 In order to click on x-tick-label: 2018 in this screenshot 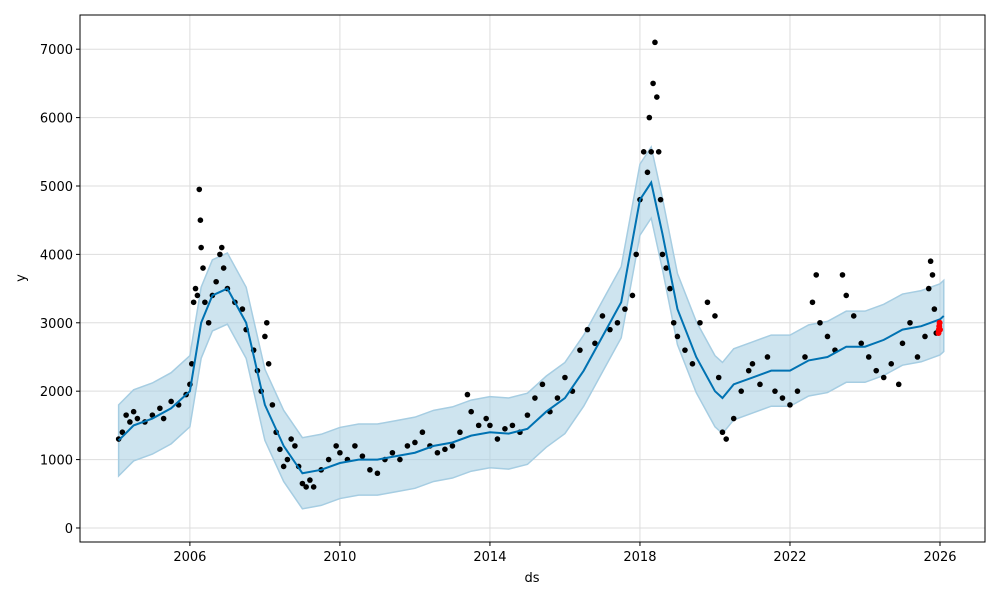, I will do `click(639, 557)`.